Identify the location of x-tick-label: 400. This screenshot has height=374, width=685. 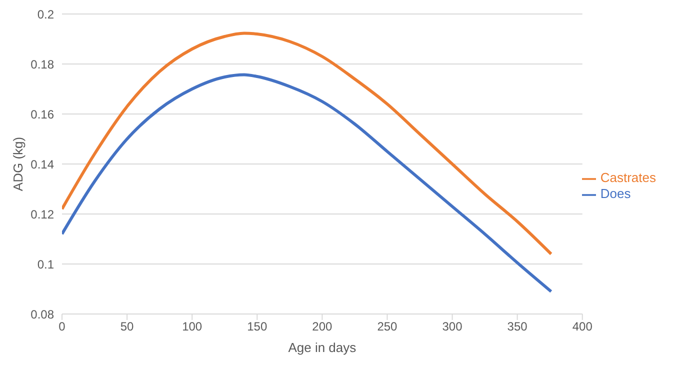
(582, 327).